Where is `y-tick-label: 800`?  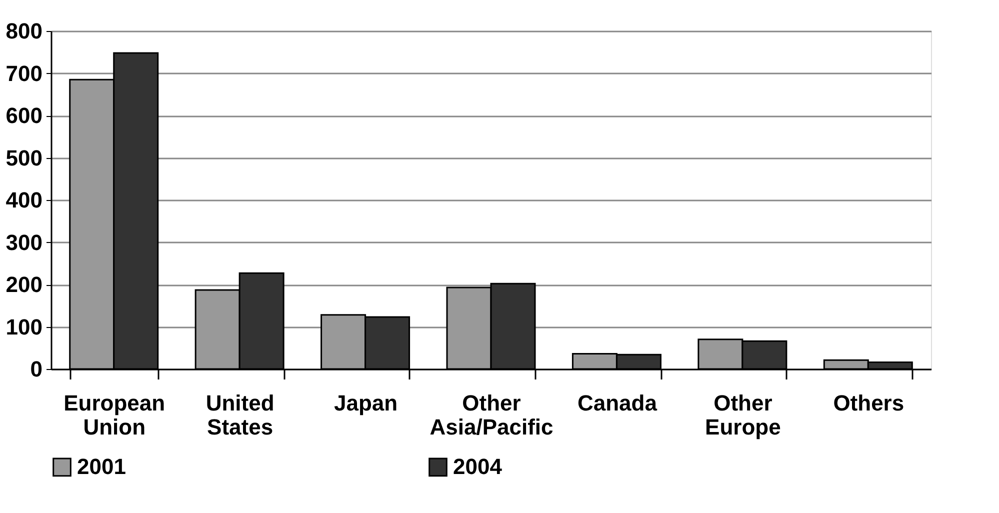 y-tick-label: 800 is located at coordinates (24, 31).